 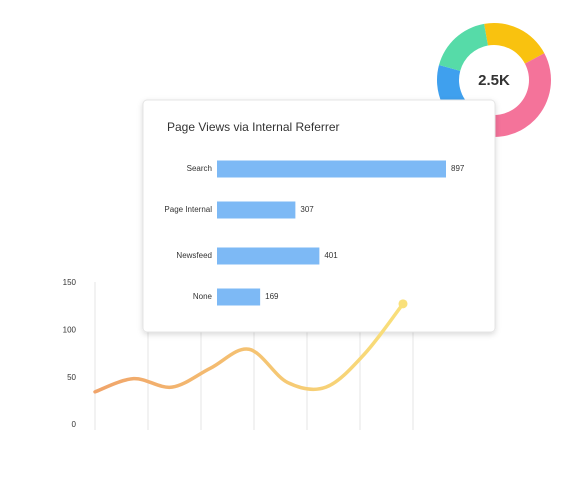 What do you see at coordinates (249, 348) in the screenshot?
I see `line` at bounding box center [249, 348].